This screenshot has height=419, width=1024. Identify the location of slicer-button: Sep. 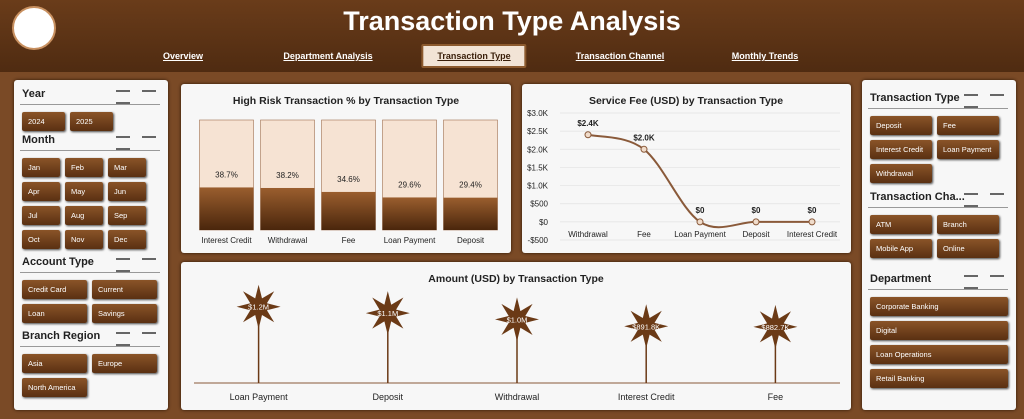
(127, 215).